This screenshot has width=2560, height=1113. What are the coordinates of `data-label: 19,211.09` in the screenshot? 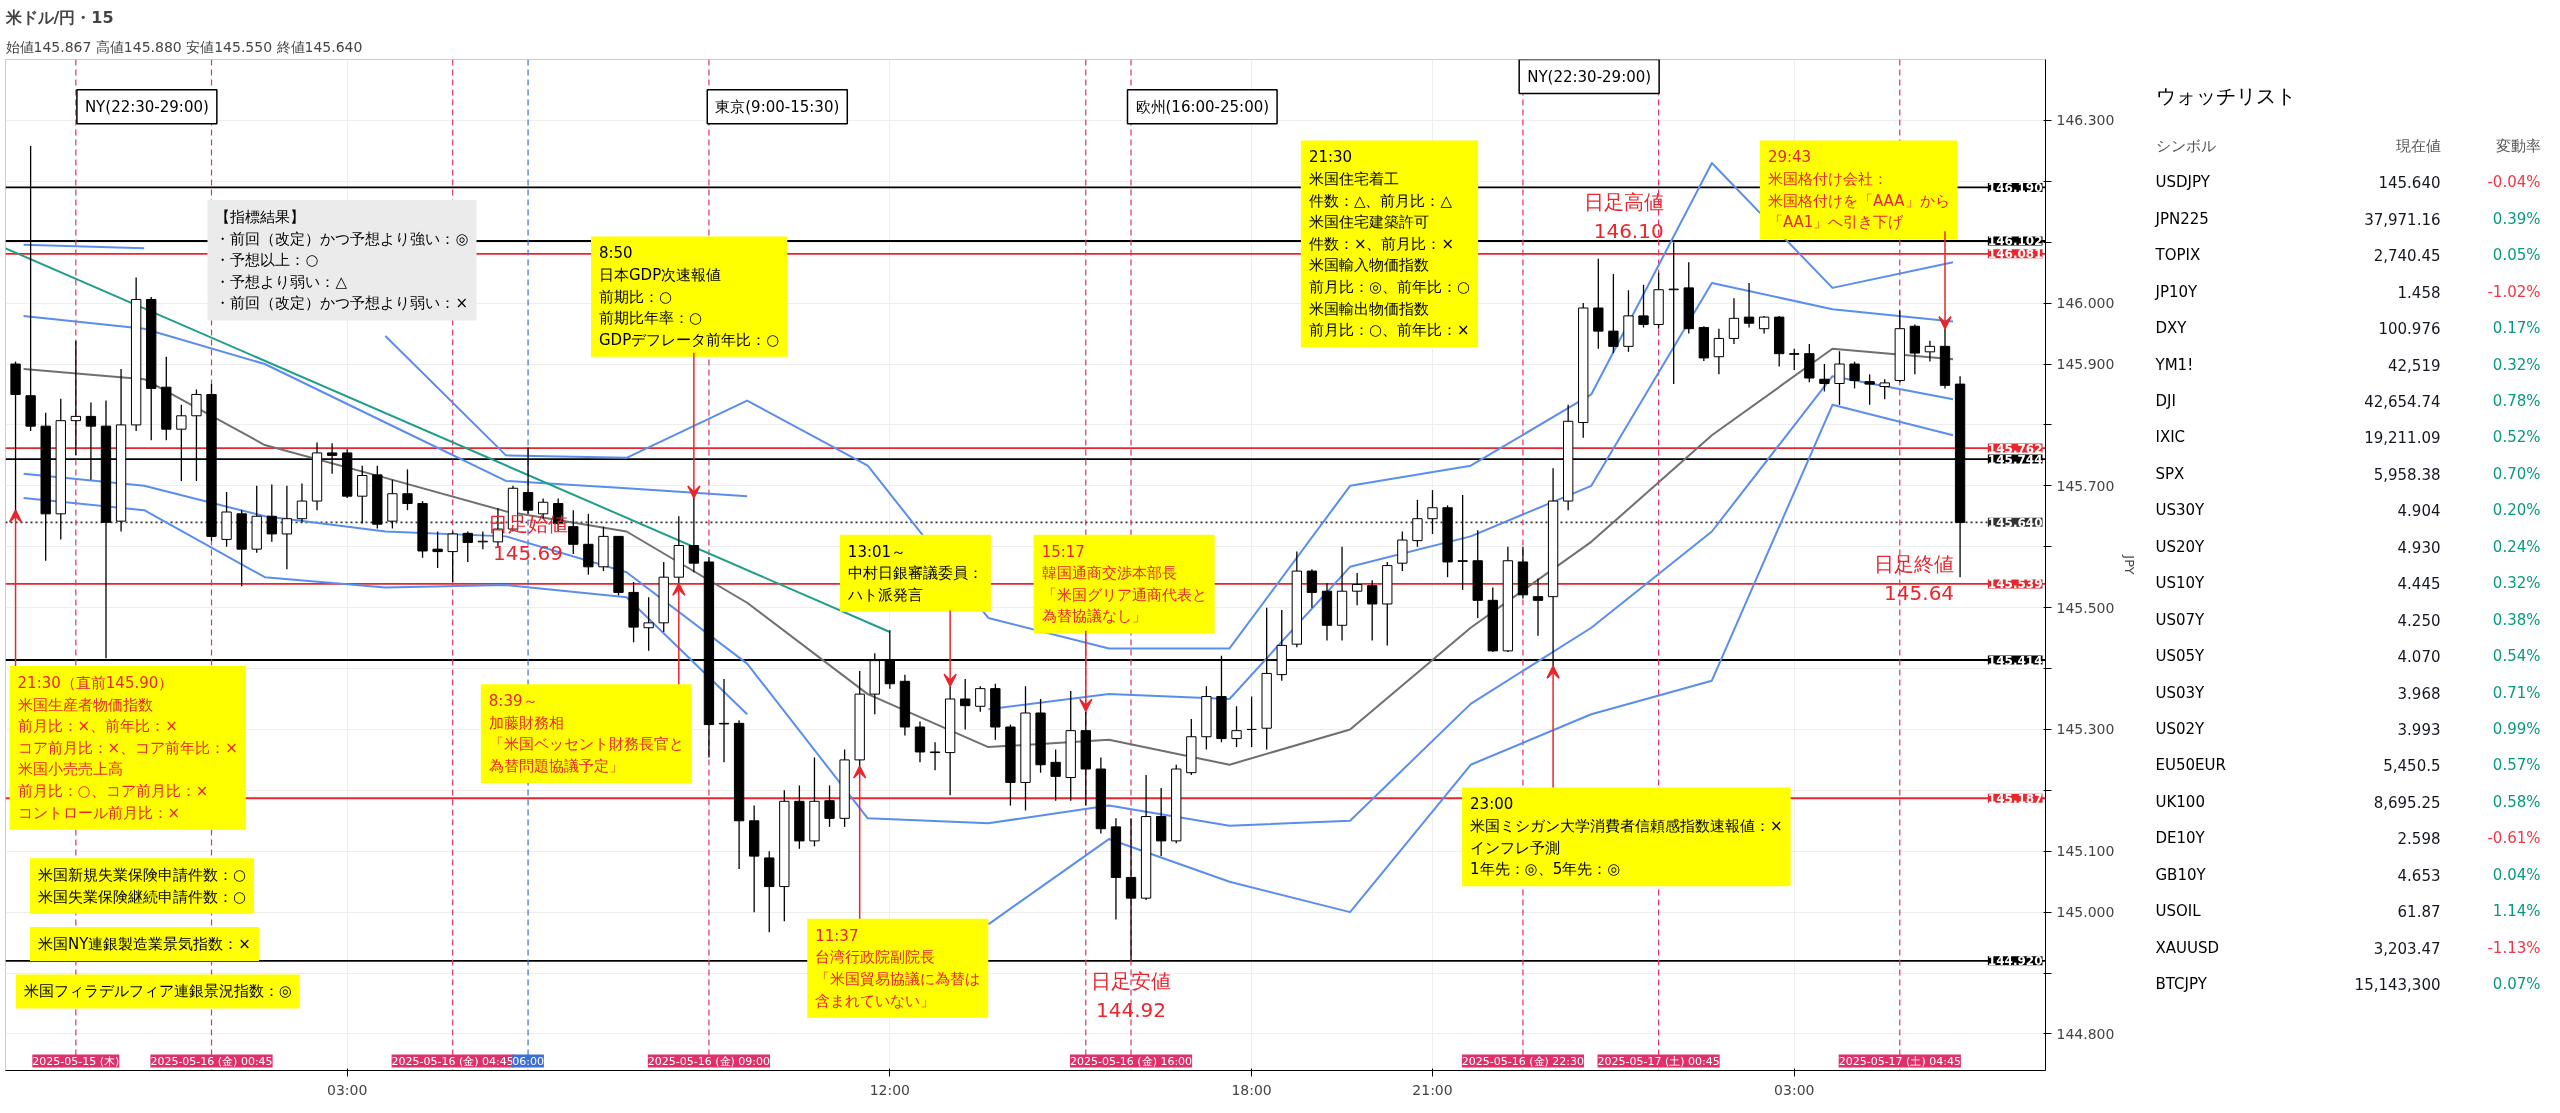 It's located at (2402, 438).